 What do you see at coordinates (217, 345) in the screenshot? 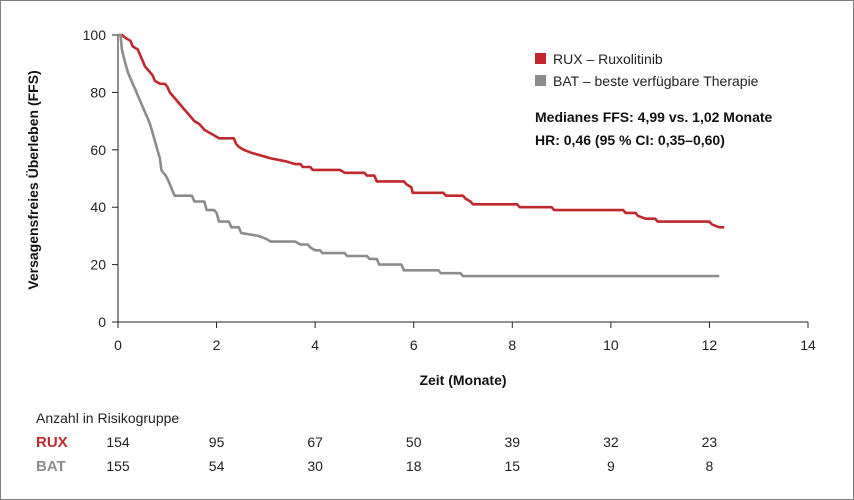
I see `x-tick-label: 2` at bounding box center [217, 345].